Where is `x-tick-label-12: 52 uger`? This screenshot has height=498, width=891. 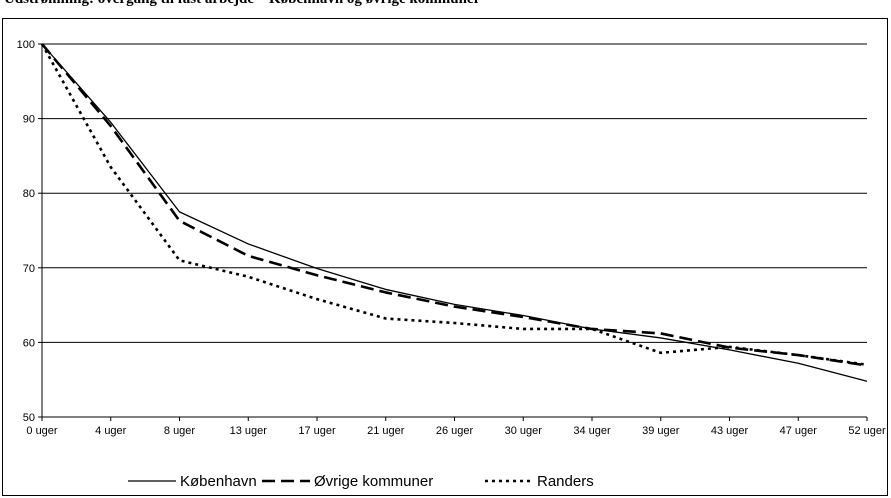
x-tick-label-12: 52 uger is located at coordinates (867, 431).